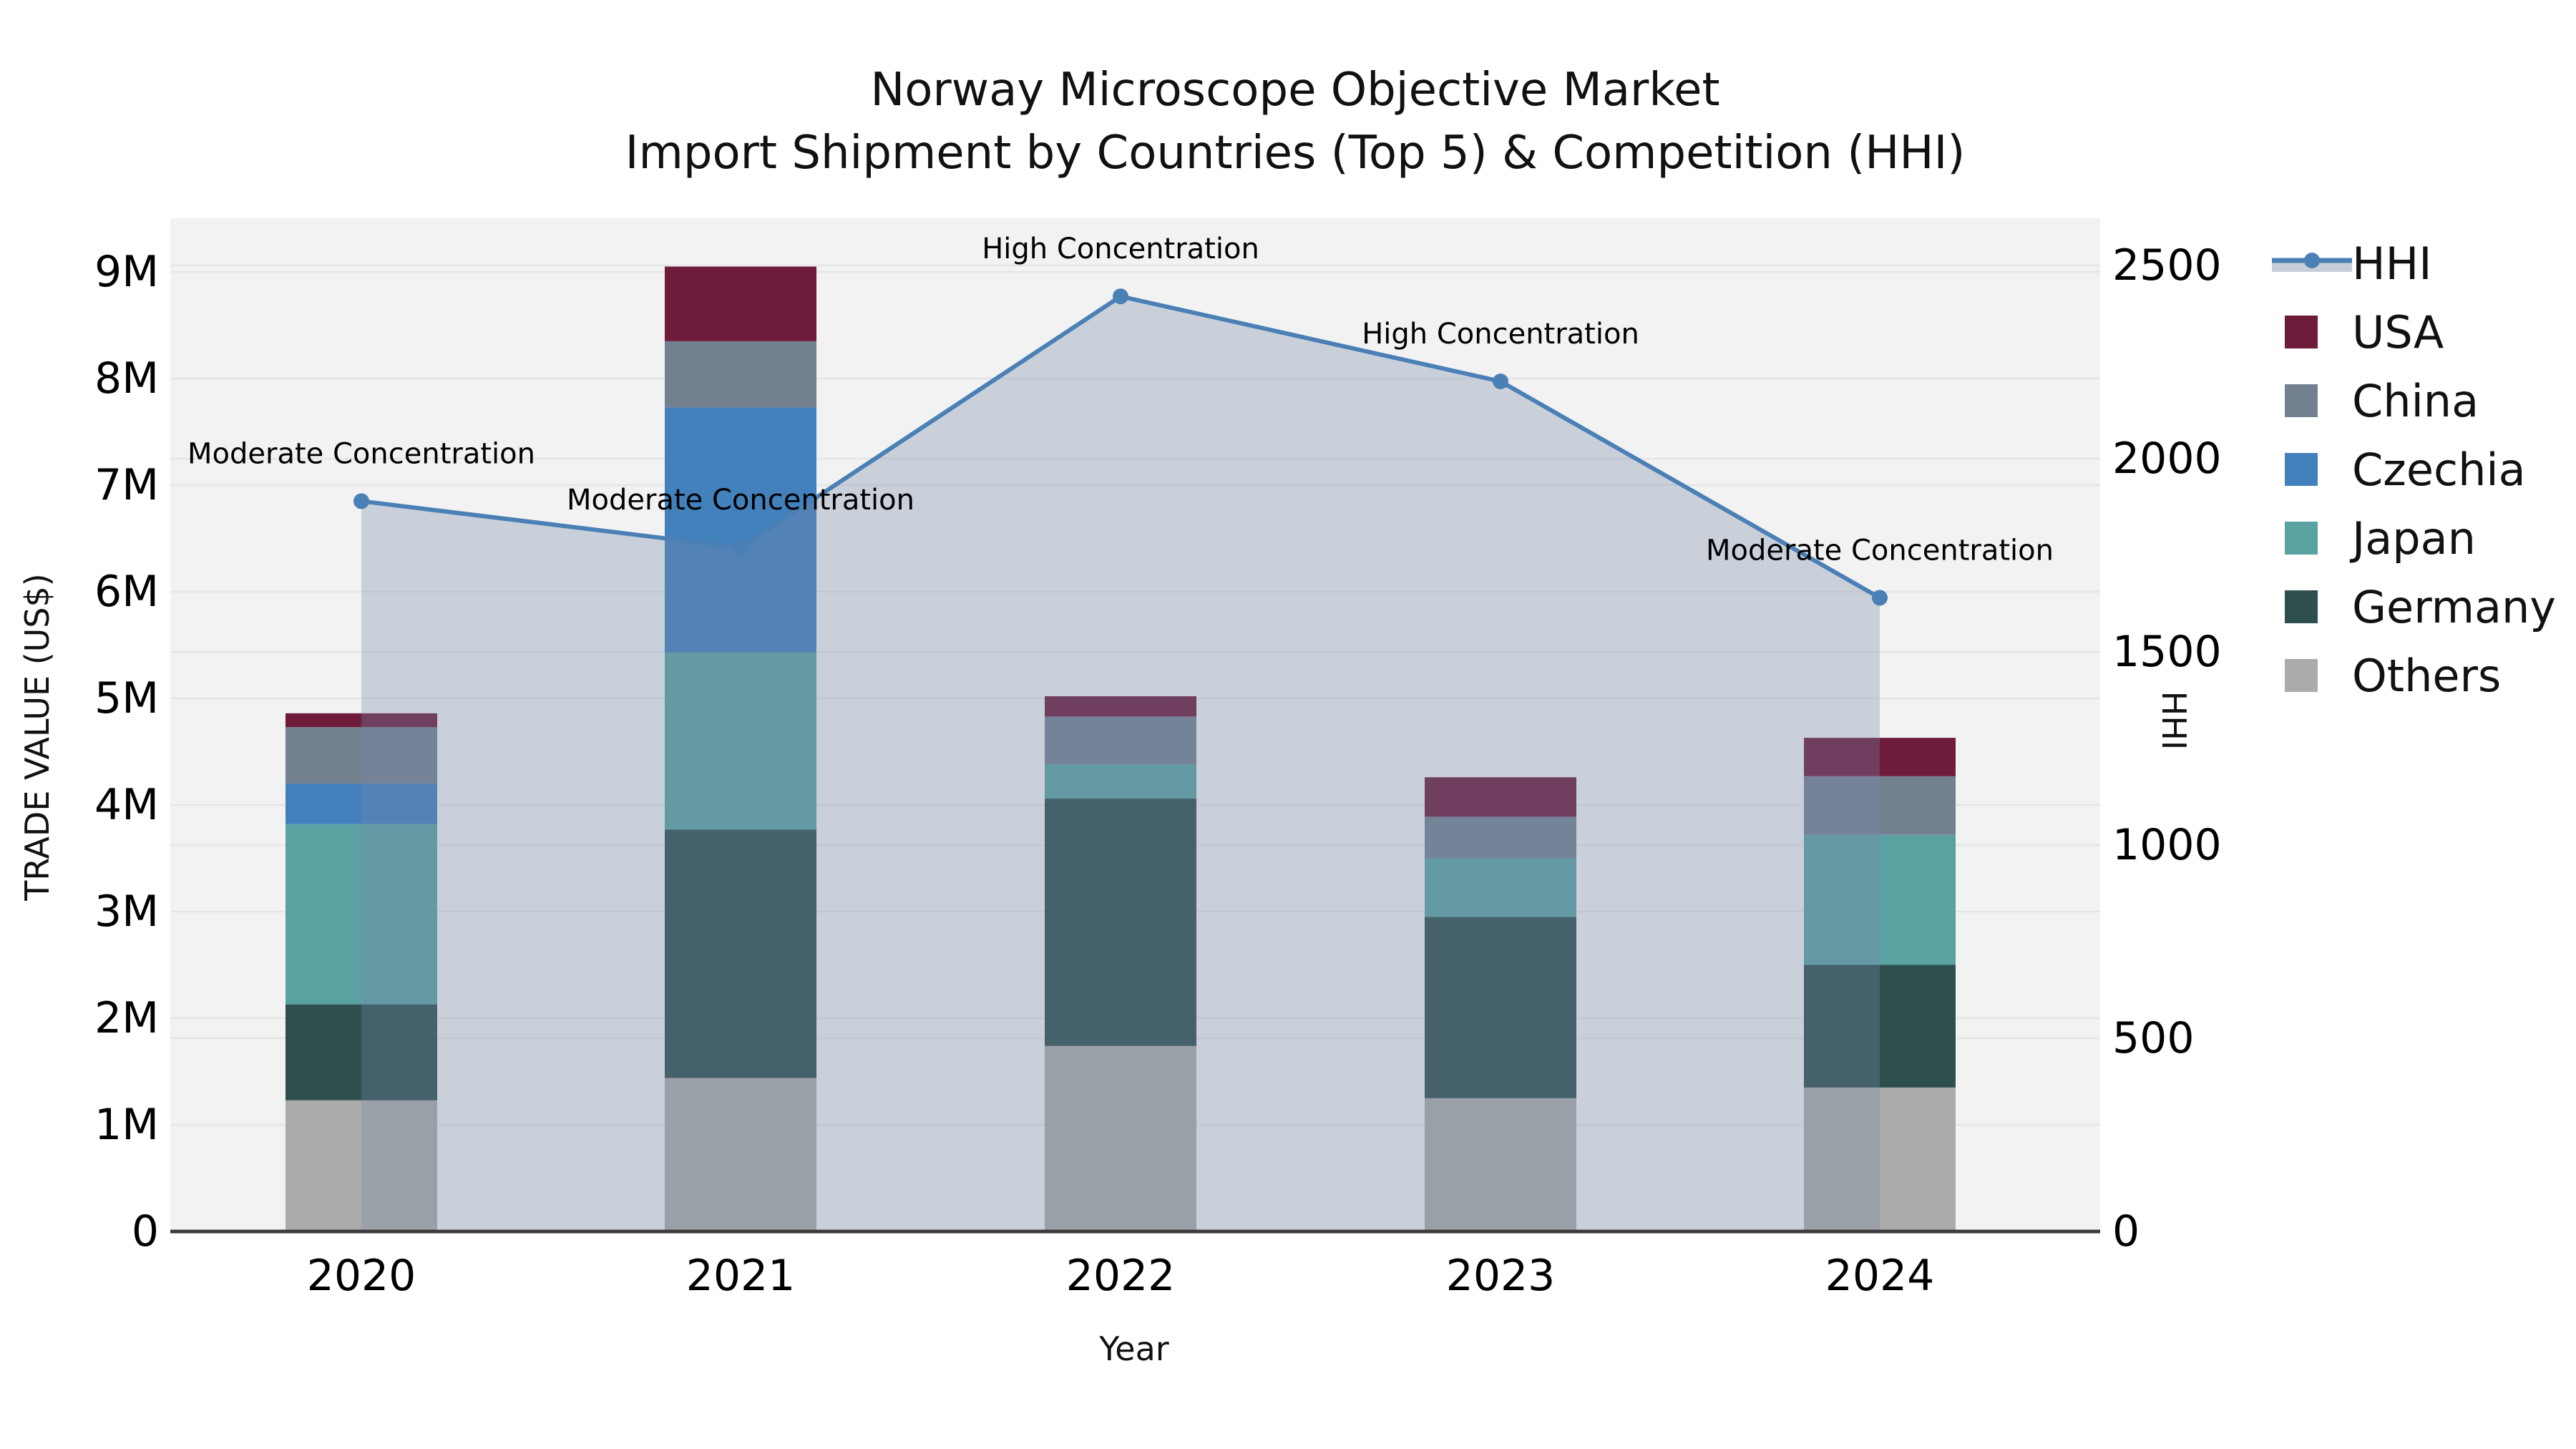 This screenshot has height=1449, width=2576. What do you see at coordinates (37, 737) in the screenshot?
I see `left-axis-title: TRADE VALUE (US$)` at bounding box center [37, 737].